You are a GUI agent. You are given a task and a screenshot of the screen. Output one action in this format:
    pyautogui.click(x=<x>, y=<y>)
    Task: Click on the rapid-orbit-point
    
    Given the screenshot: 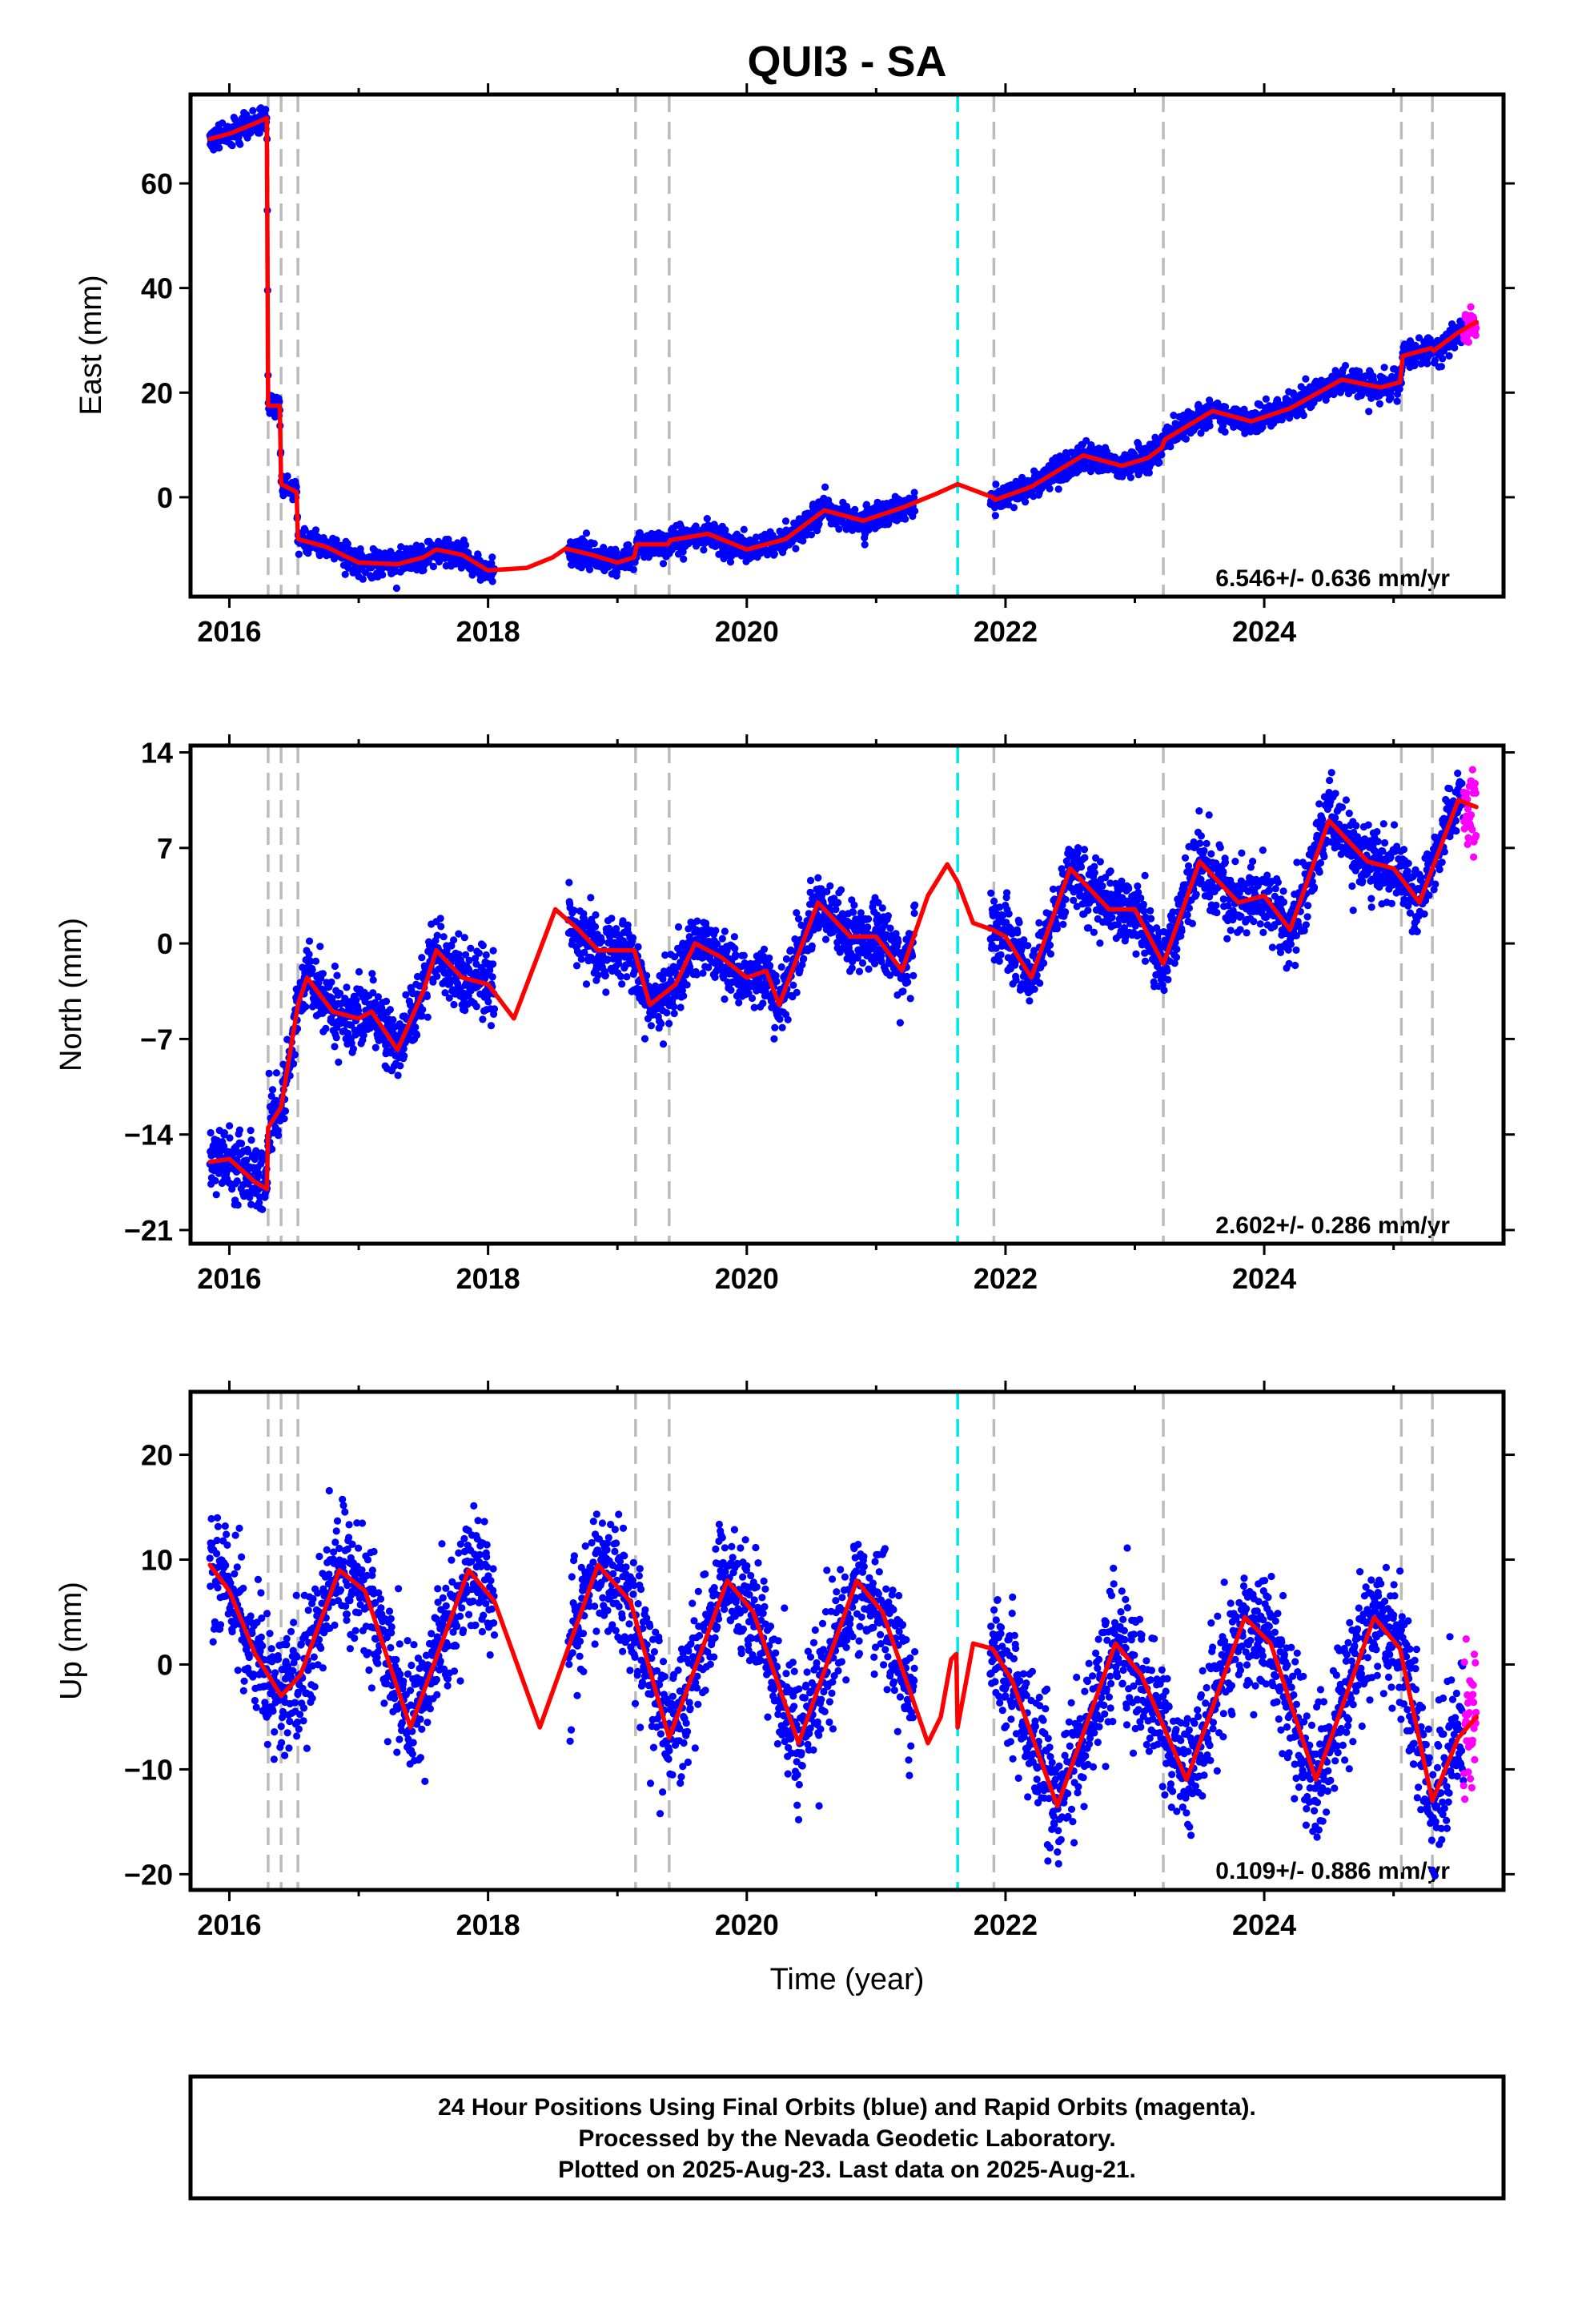 What is the action you would take?
    pyautogui.click(x=1476, y=328)
    